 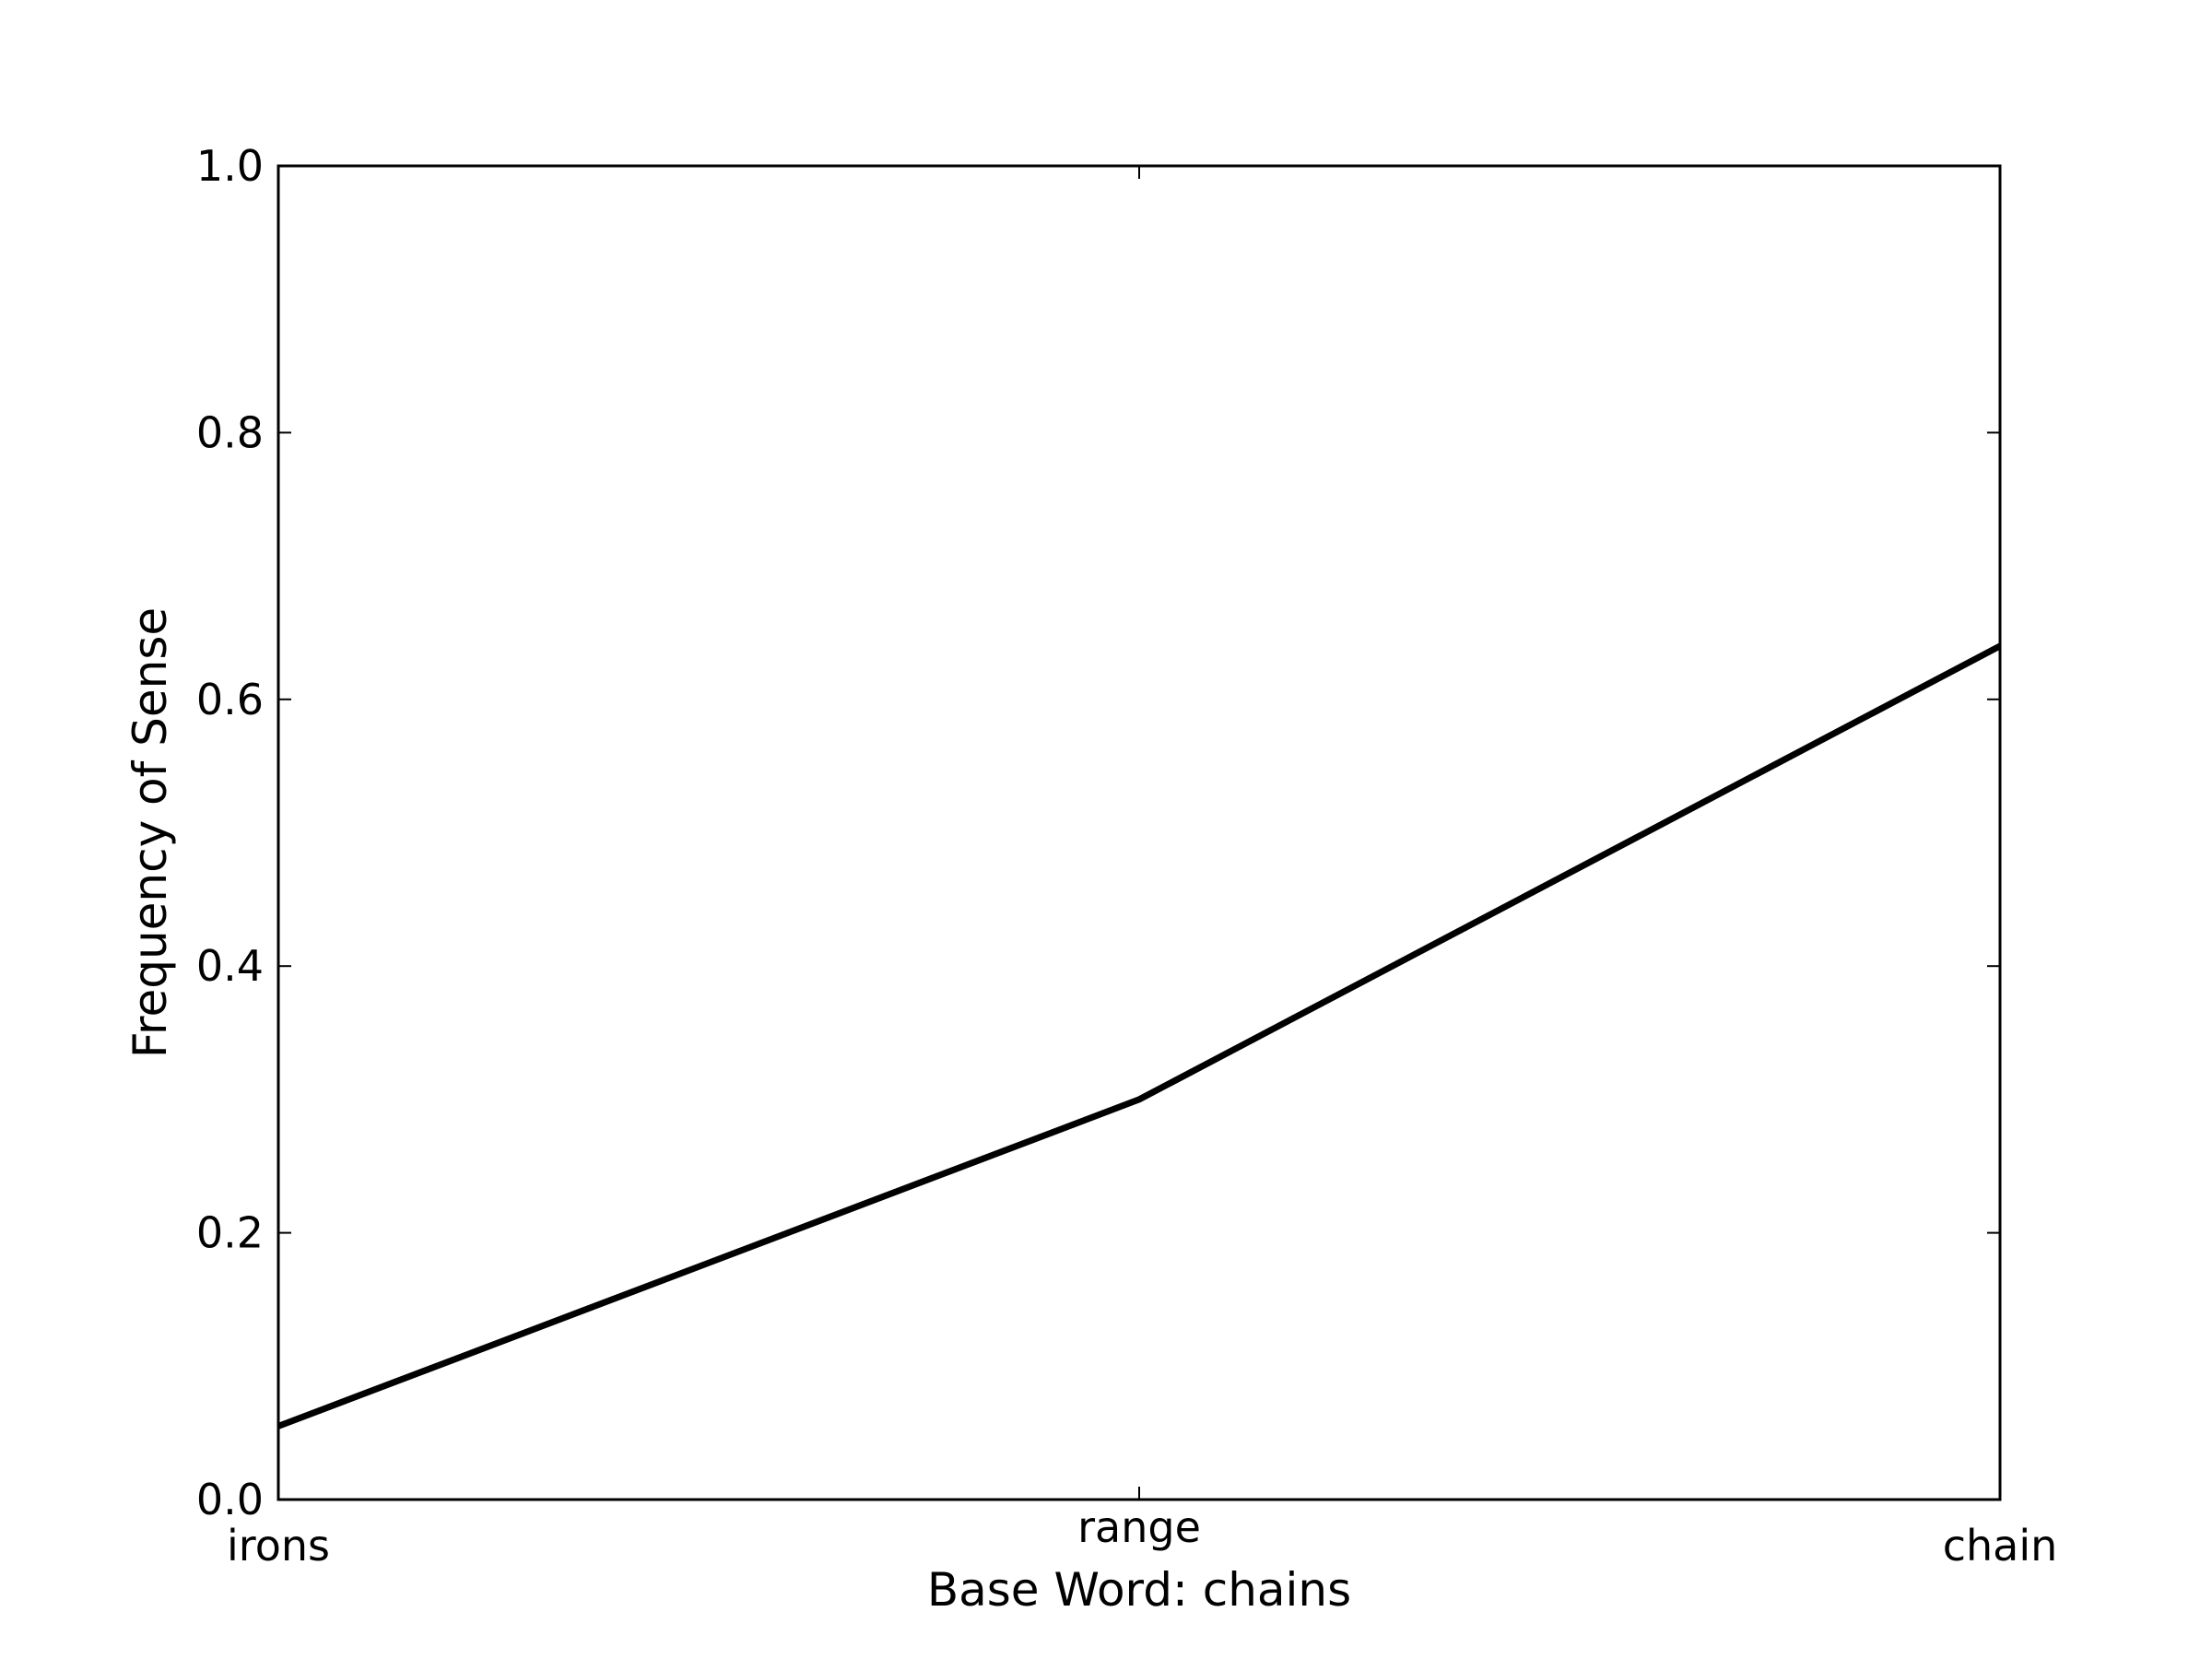 I want to click on y-tick-labels: 0.0 0.2 0.4 0.6 0.8 1.0, so click(x=230, y=832).